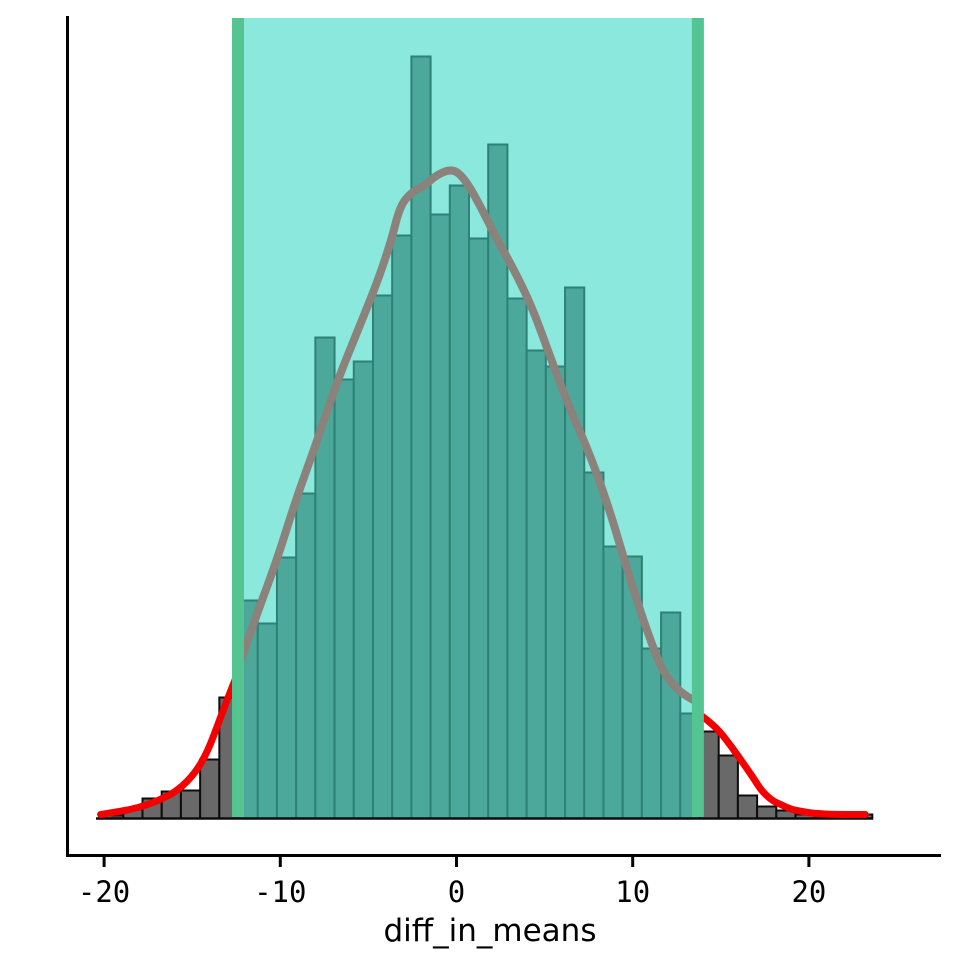 This screenshot has width=960, height=960. I want to click on x-tick-label: -10, so click(280, 892).